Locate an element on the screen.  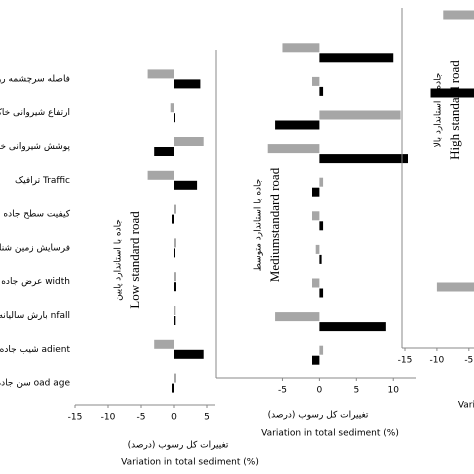
panel-title: Mediumstandard road is located at coordinates (274, 224).